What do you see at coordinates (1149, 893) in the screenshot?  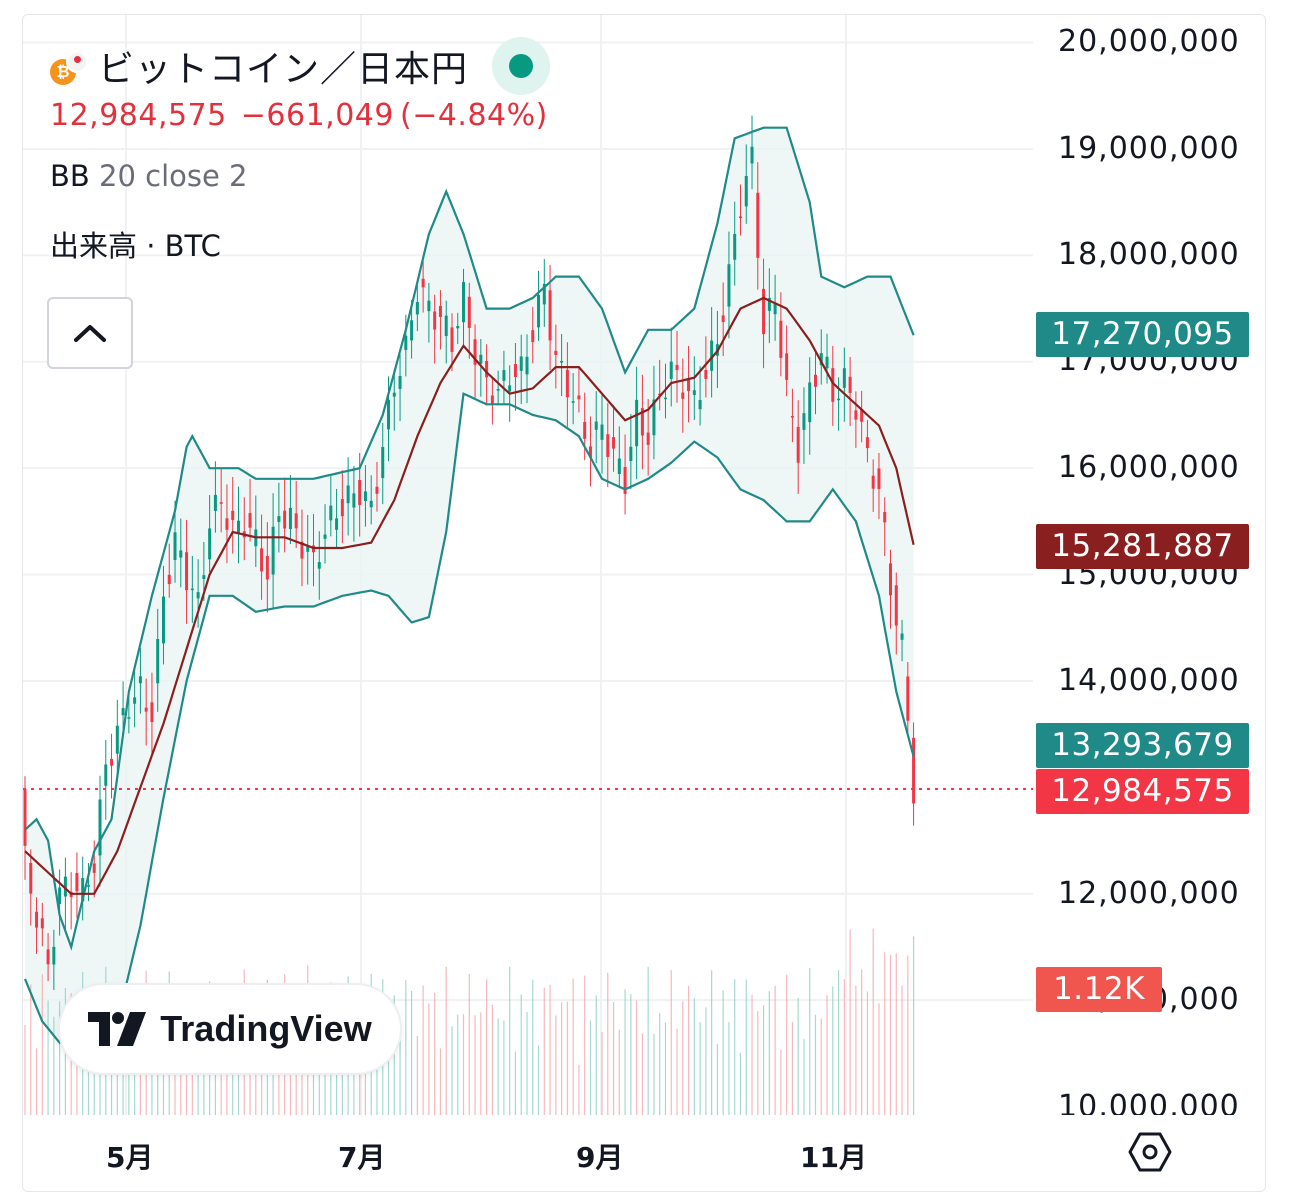 I see `y-tick-label: 12,000,000` at bounding box center [1149, 893].